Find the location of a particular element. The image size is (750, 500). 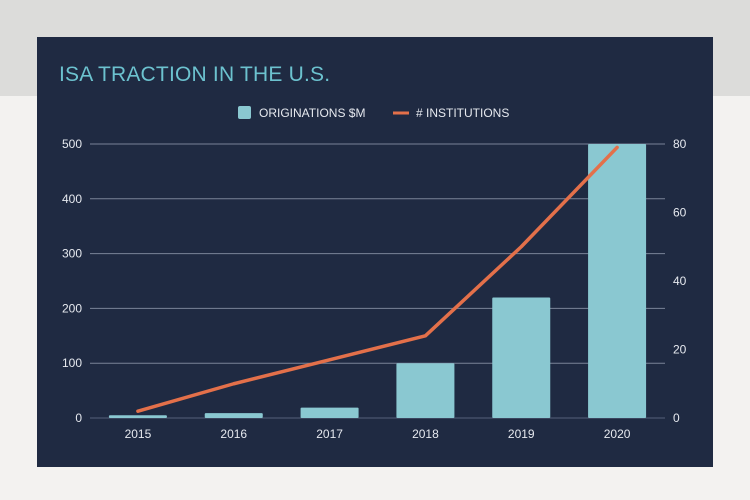

chart-title: ISA TRACTION IN THE U.S. is located at coordinates (195, 74).